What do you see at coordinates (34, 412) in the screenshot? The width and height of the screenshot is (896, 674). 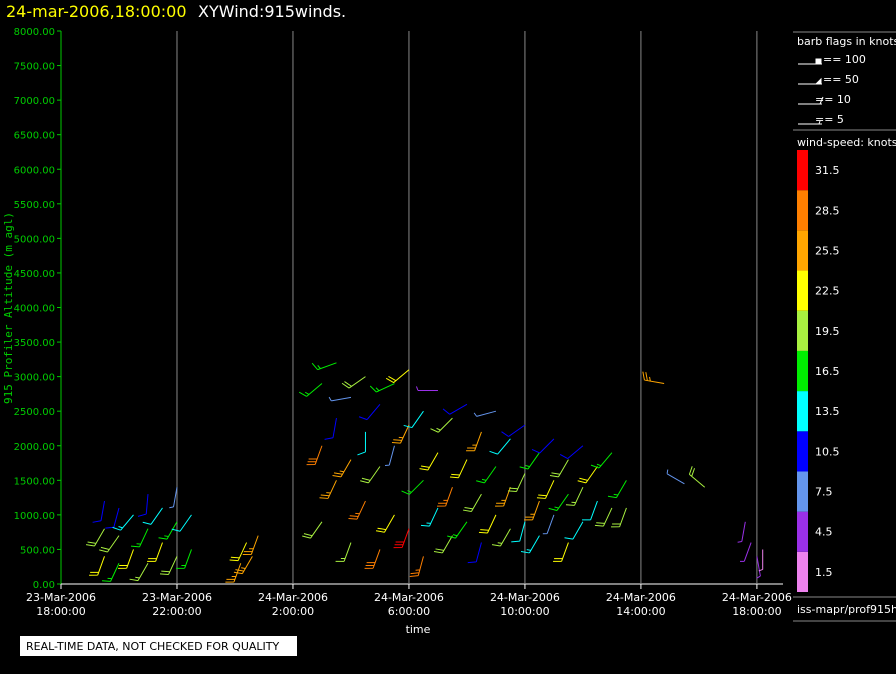 I see `y-tick-label: 2500.00` at bounding box center [34, 412].